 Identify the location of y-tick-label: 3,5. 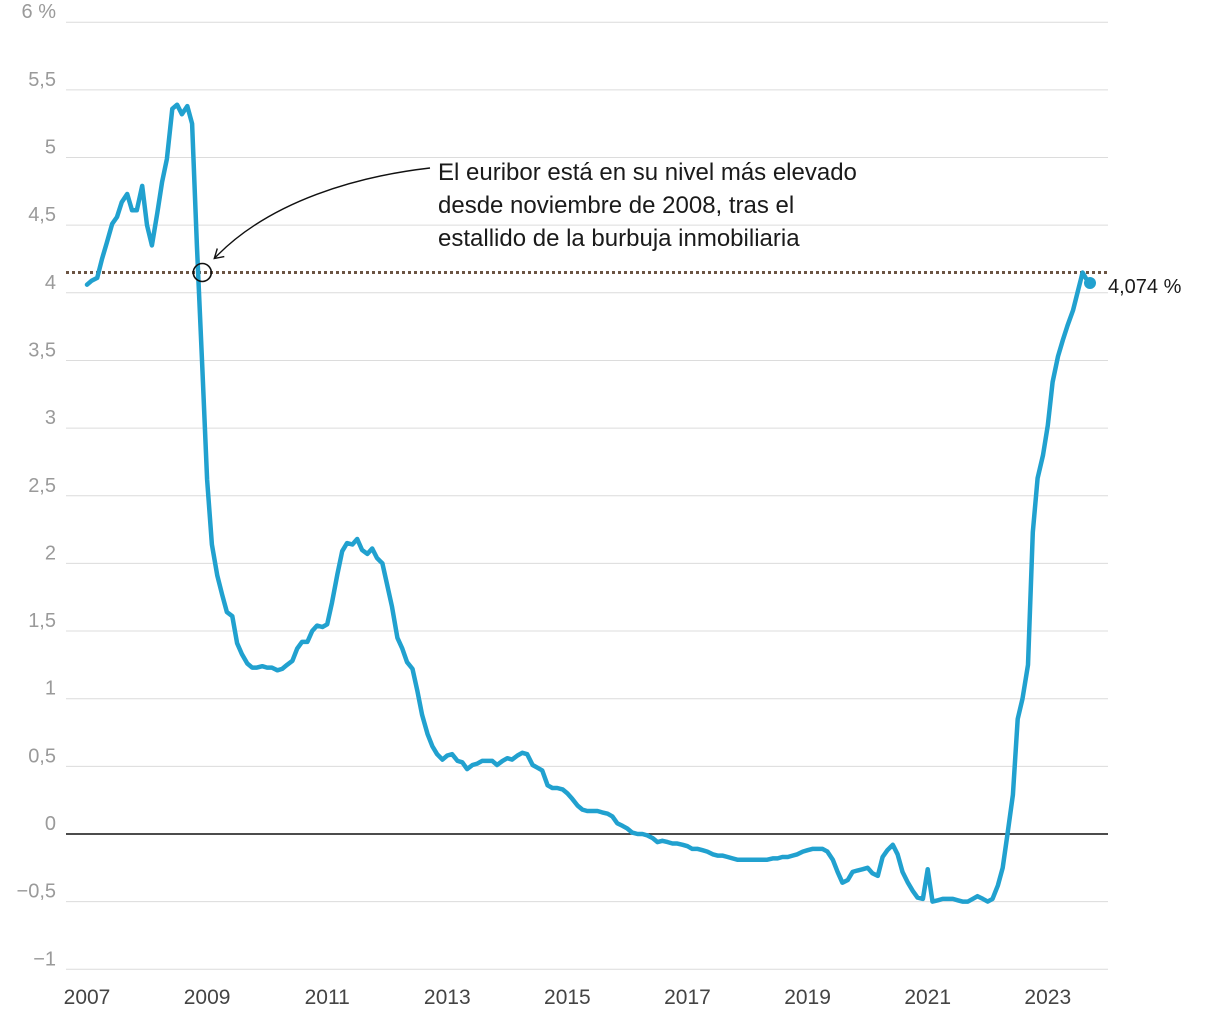
(42, 350).